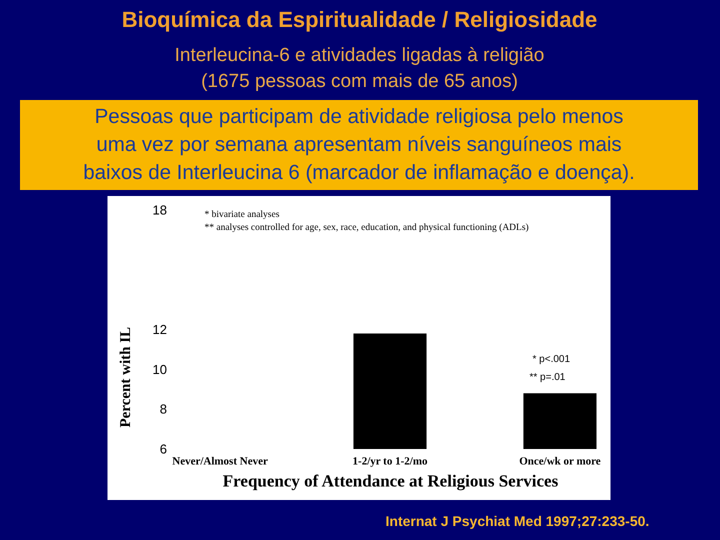  I want to click on x-axis-title: Frequency of Attendance at Religious Services, so click(390, 481).